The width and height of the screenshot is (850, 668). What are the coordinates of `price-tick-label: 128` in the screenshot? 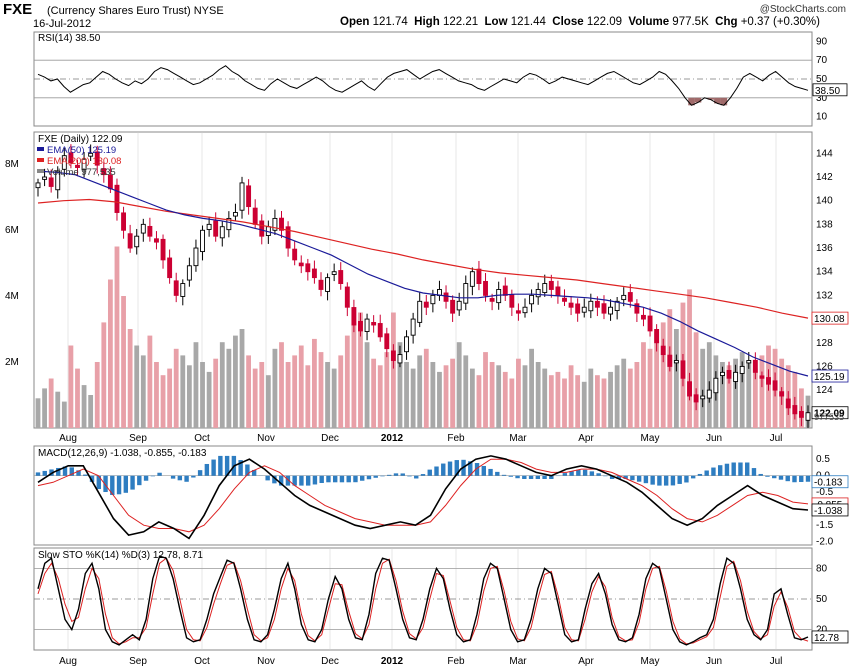 It's located at (824, 343).